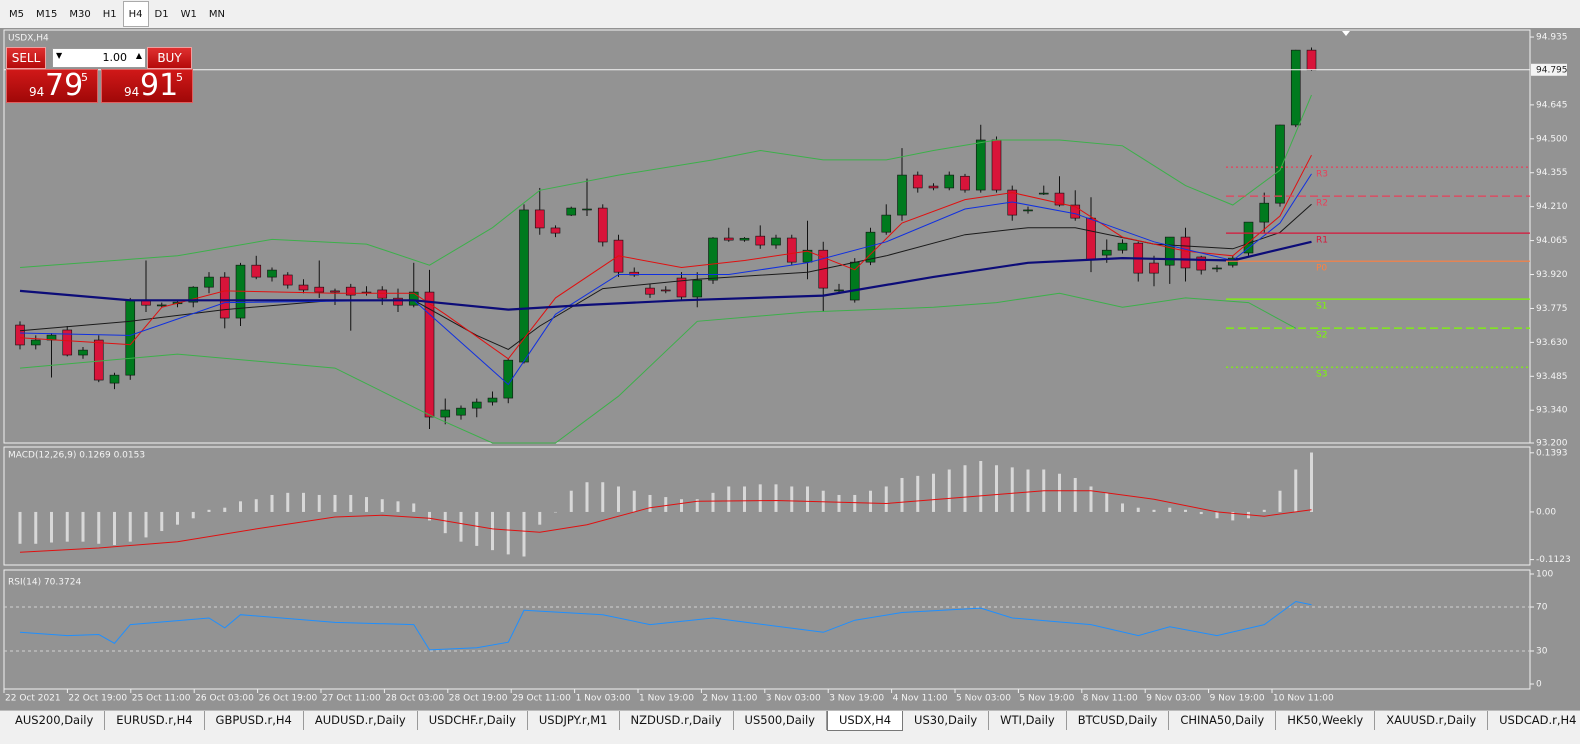 The image size is (1580, 744). I want to click on chart-tab: CHINA50,Daily, so click(1223, 720).